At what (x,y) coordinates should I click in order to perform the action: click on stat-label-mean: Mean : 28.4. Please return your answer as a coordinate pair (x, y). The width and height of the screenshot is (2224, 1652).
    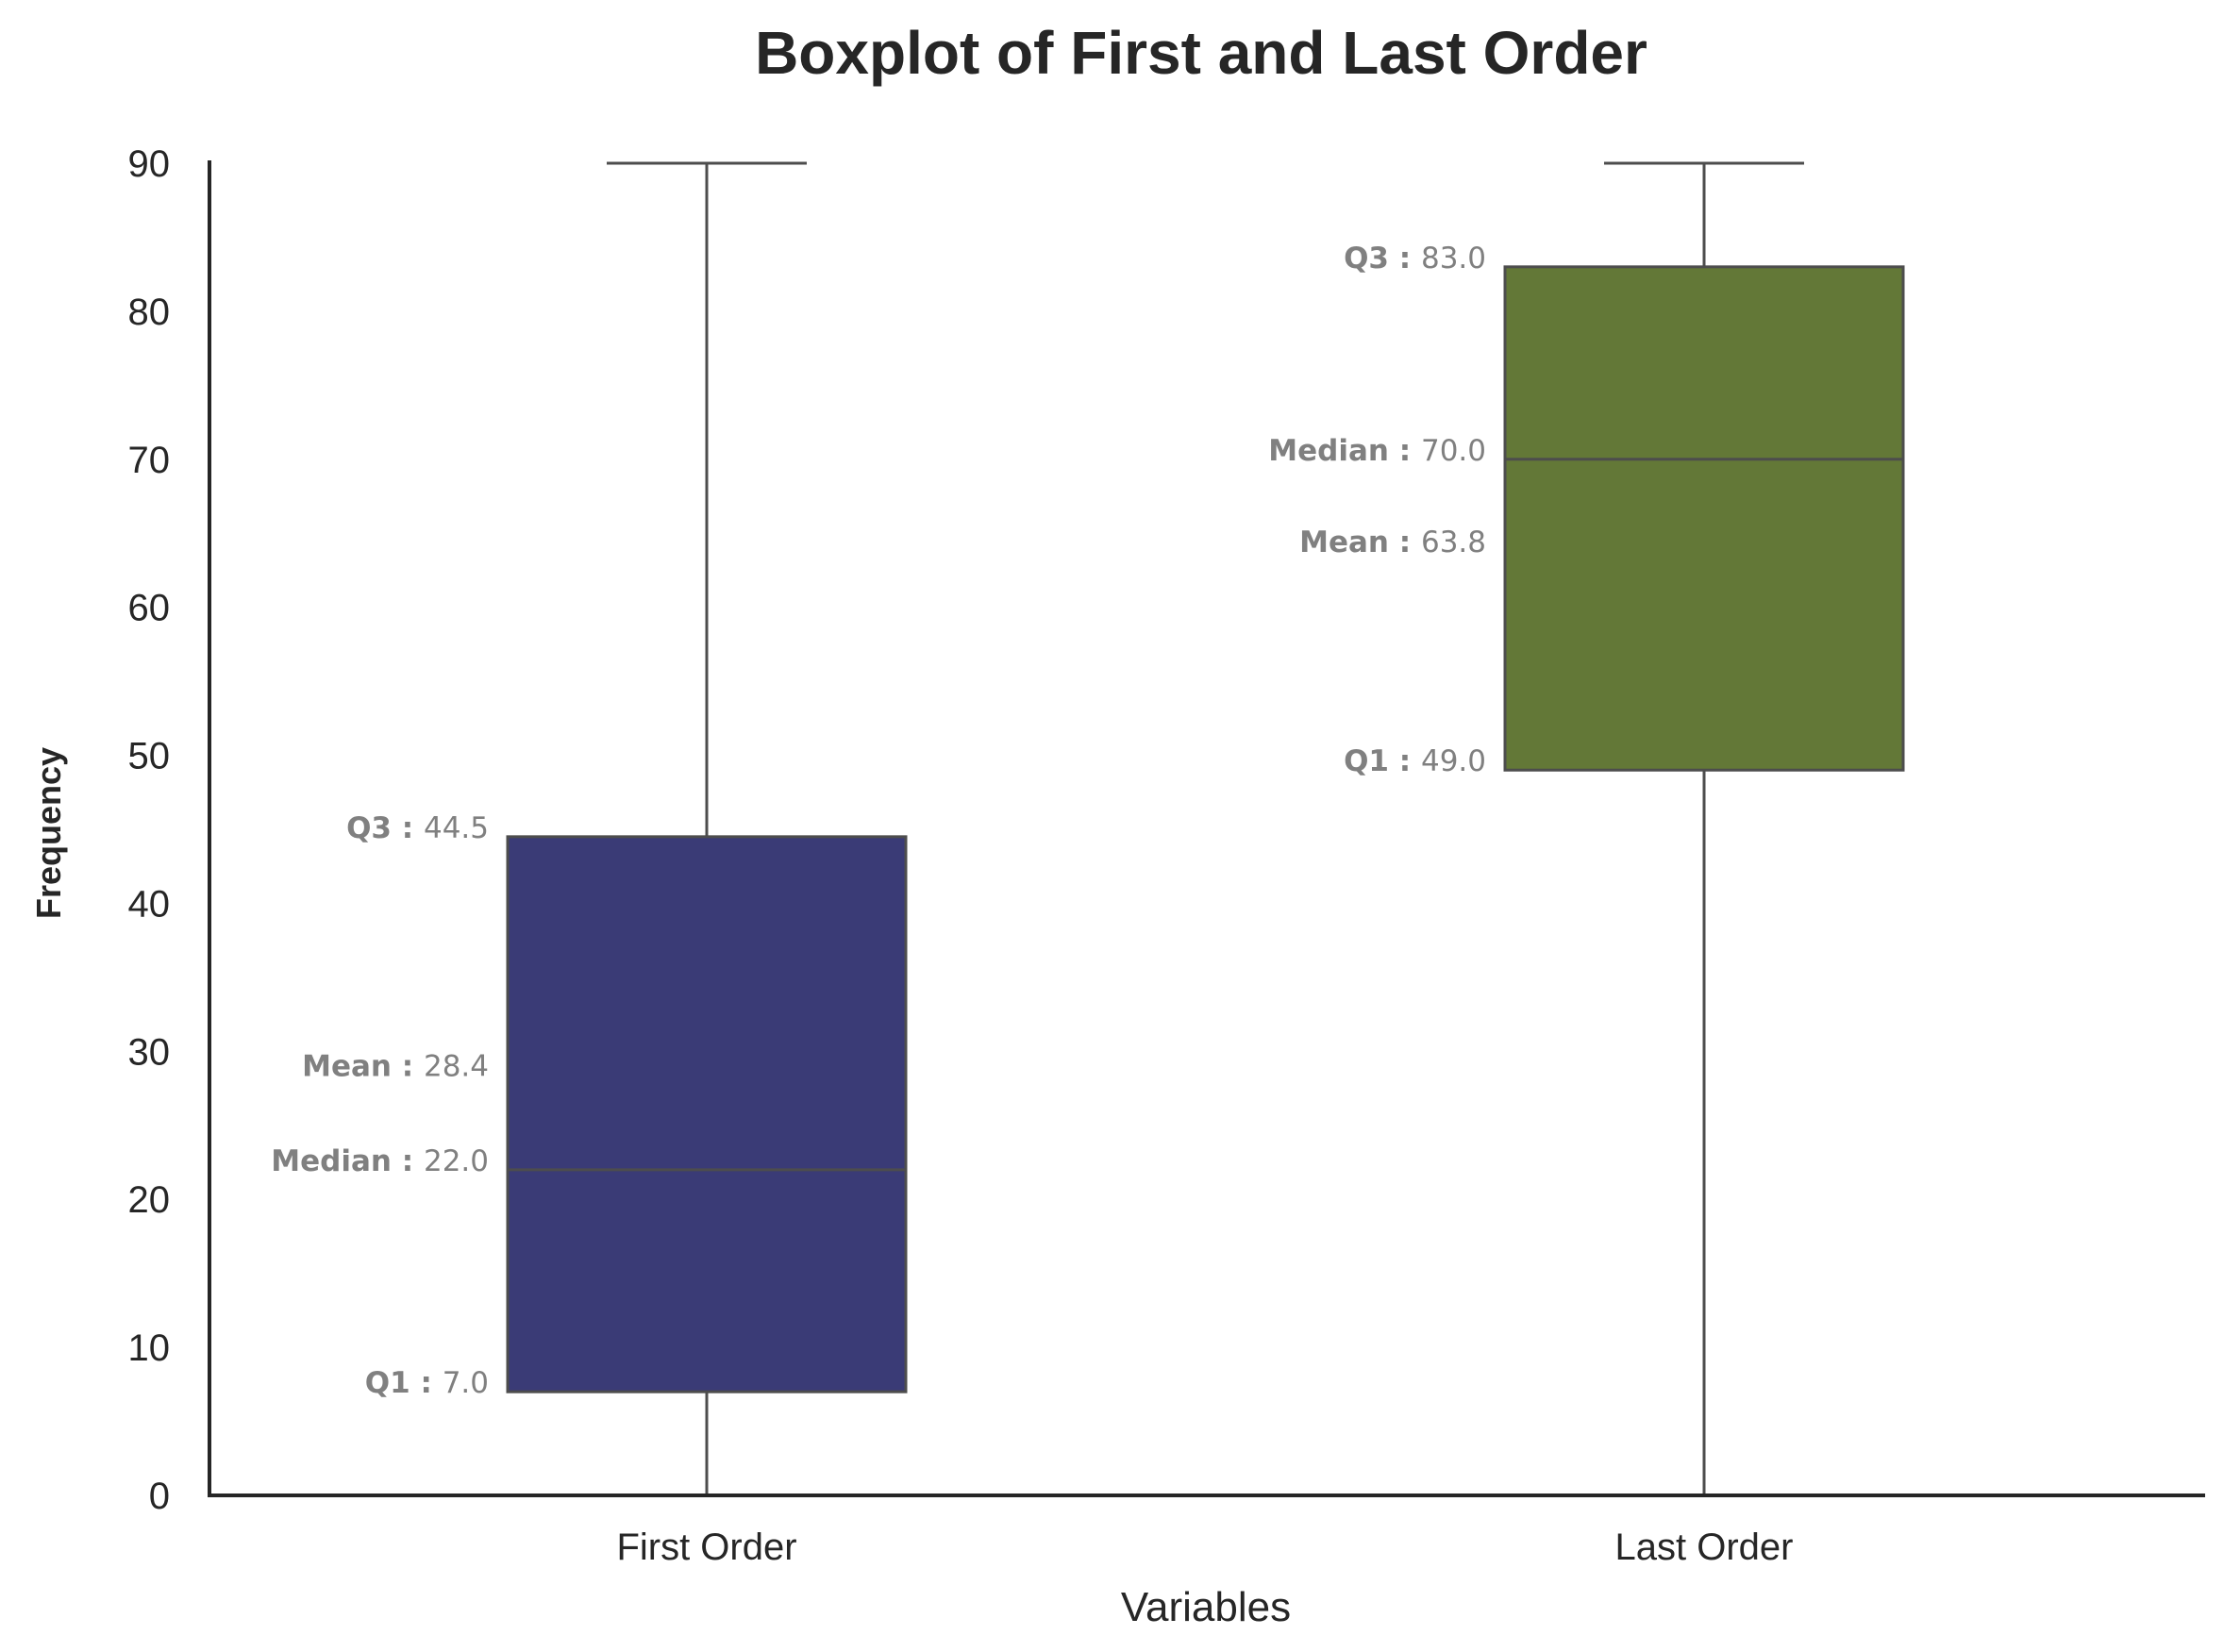
    Looking at the image, I should click on (395, 1066).